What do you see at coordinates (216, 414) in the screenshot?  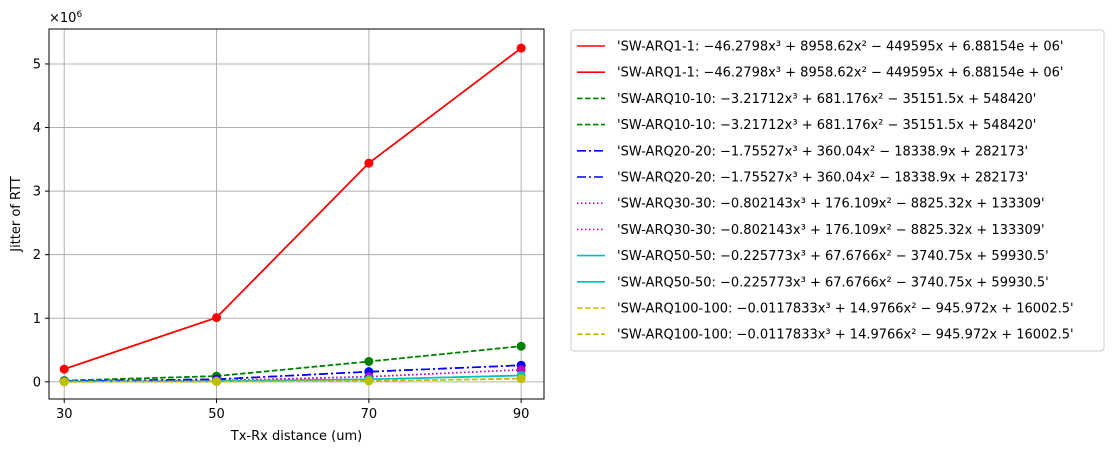 I see `x-tick-label: 50` at bounding box center [216, 414].